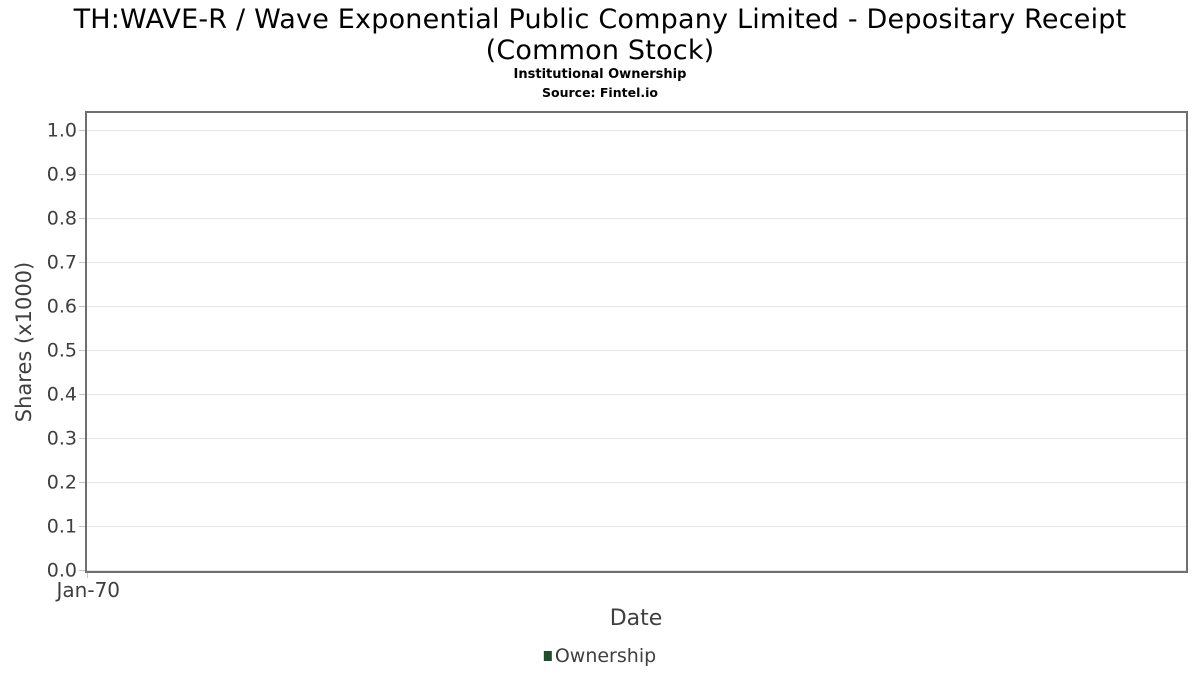 The width and height of the screenshot is (1200, 675). What do you see at coordinates (600, 92) in the screenshot?
I see `chart-source-credit: Source: Fintel.io` at bounding box center [600, 92].